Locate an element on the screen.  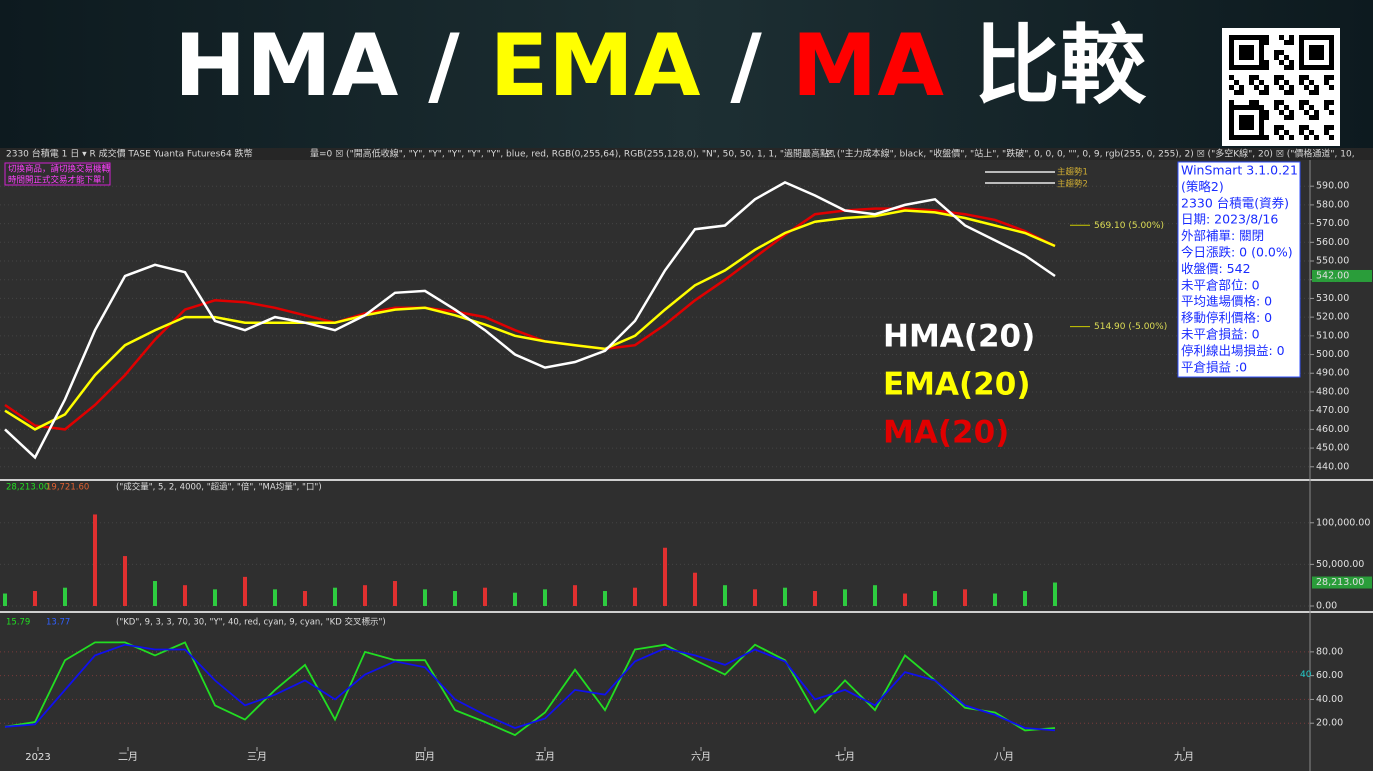
y-tick-label: 510.00 is located at coordinates (1332, 335).